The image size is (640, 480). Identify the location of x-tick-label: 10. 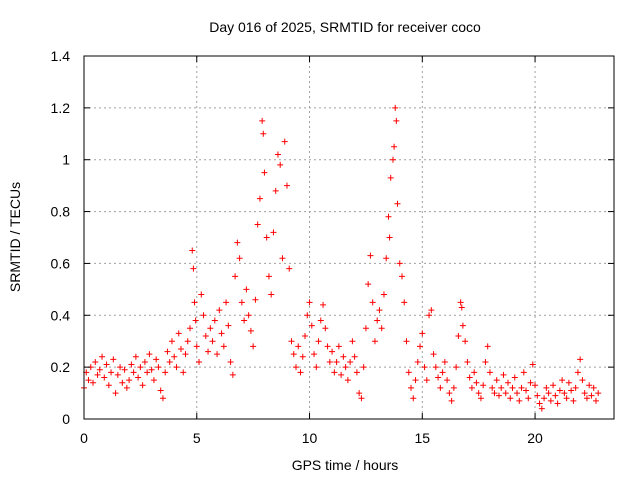
(310, 438).